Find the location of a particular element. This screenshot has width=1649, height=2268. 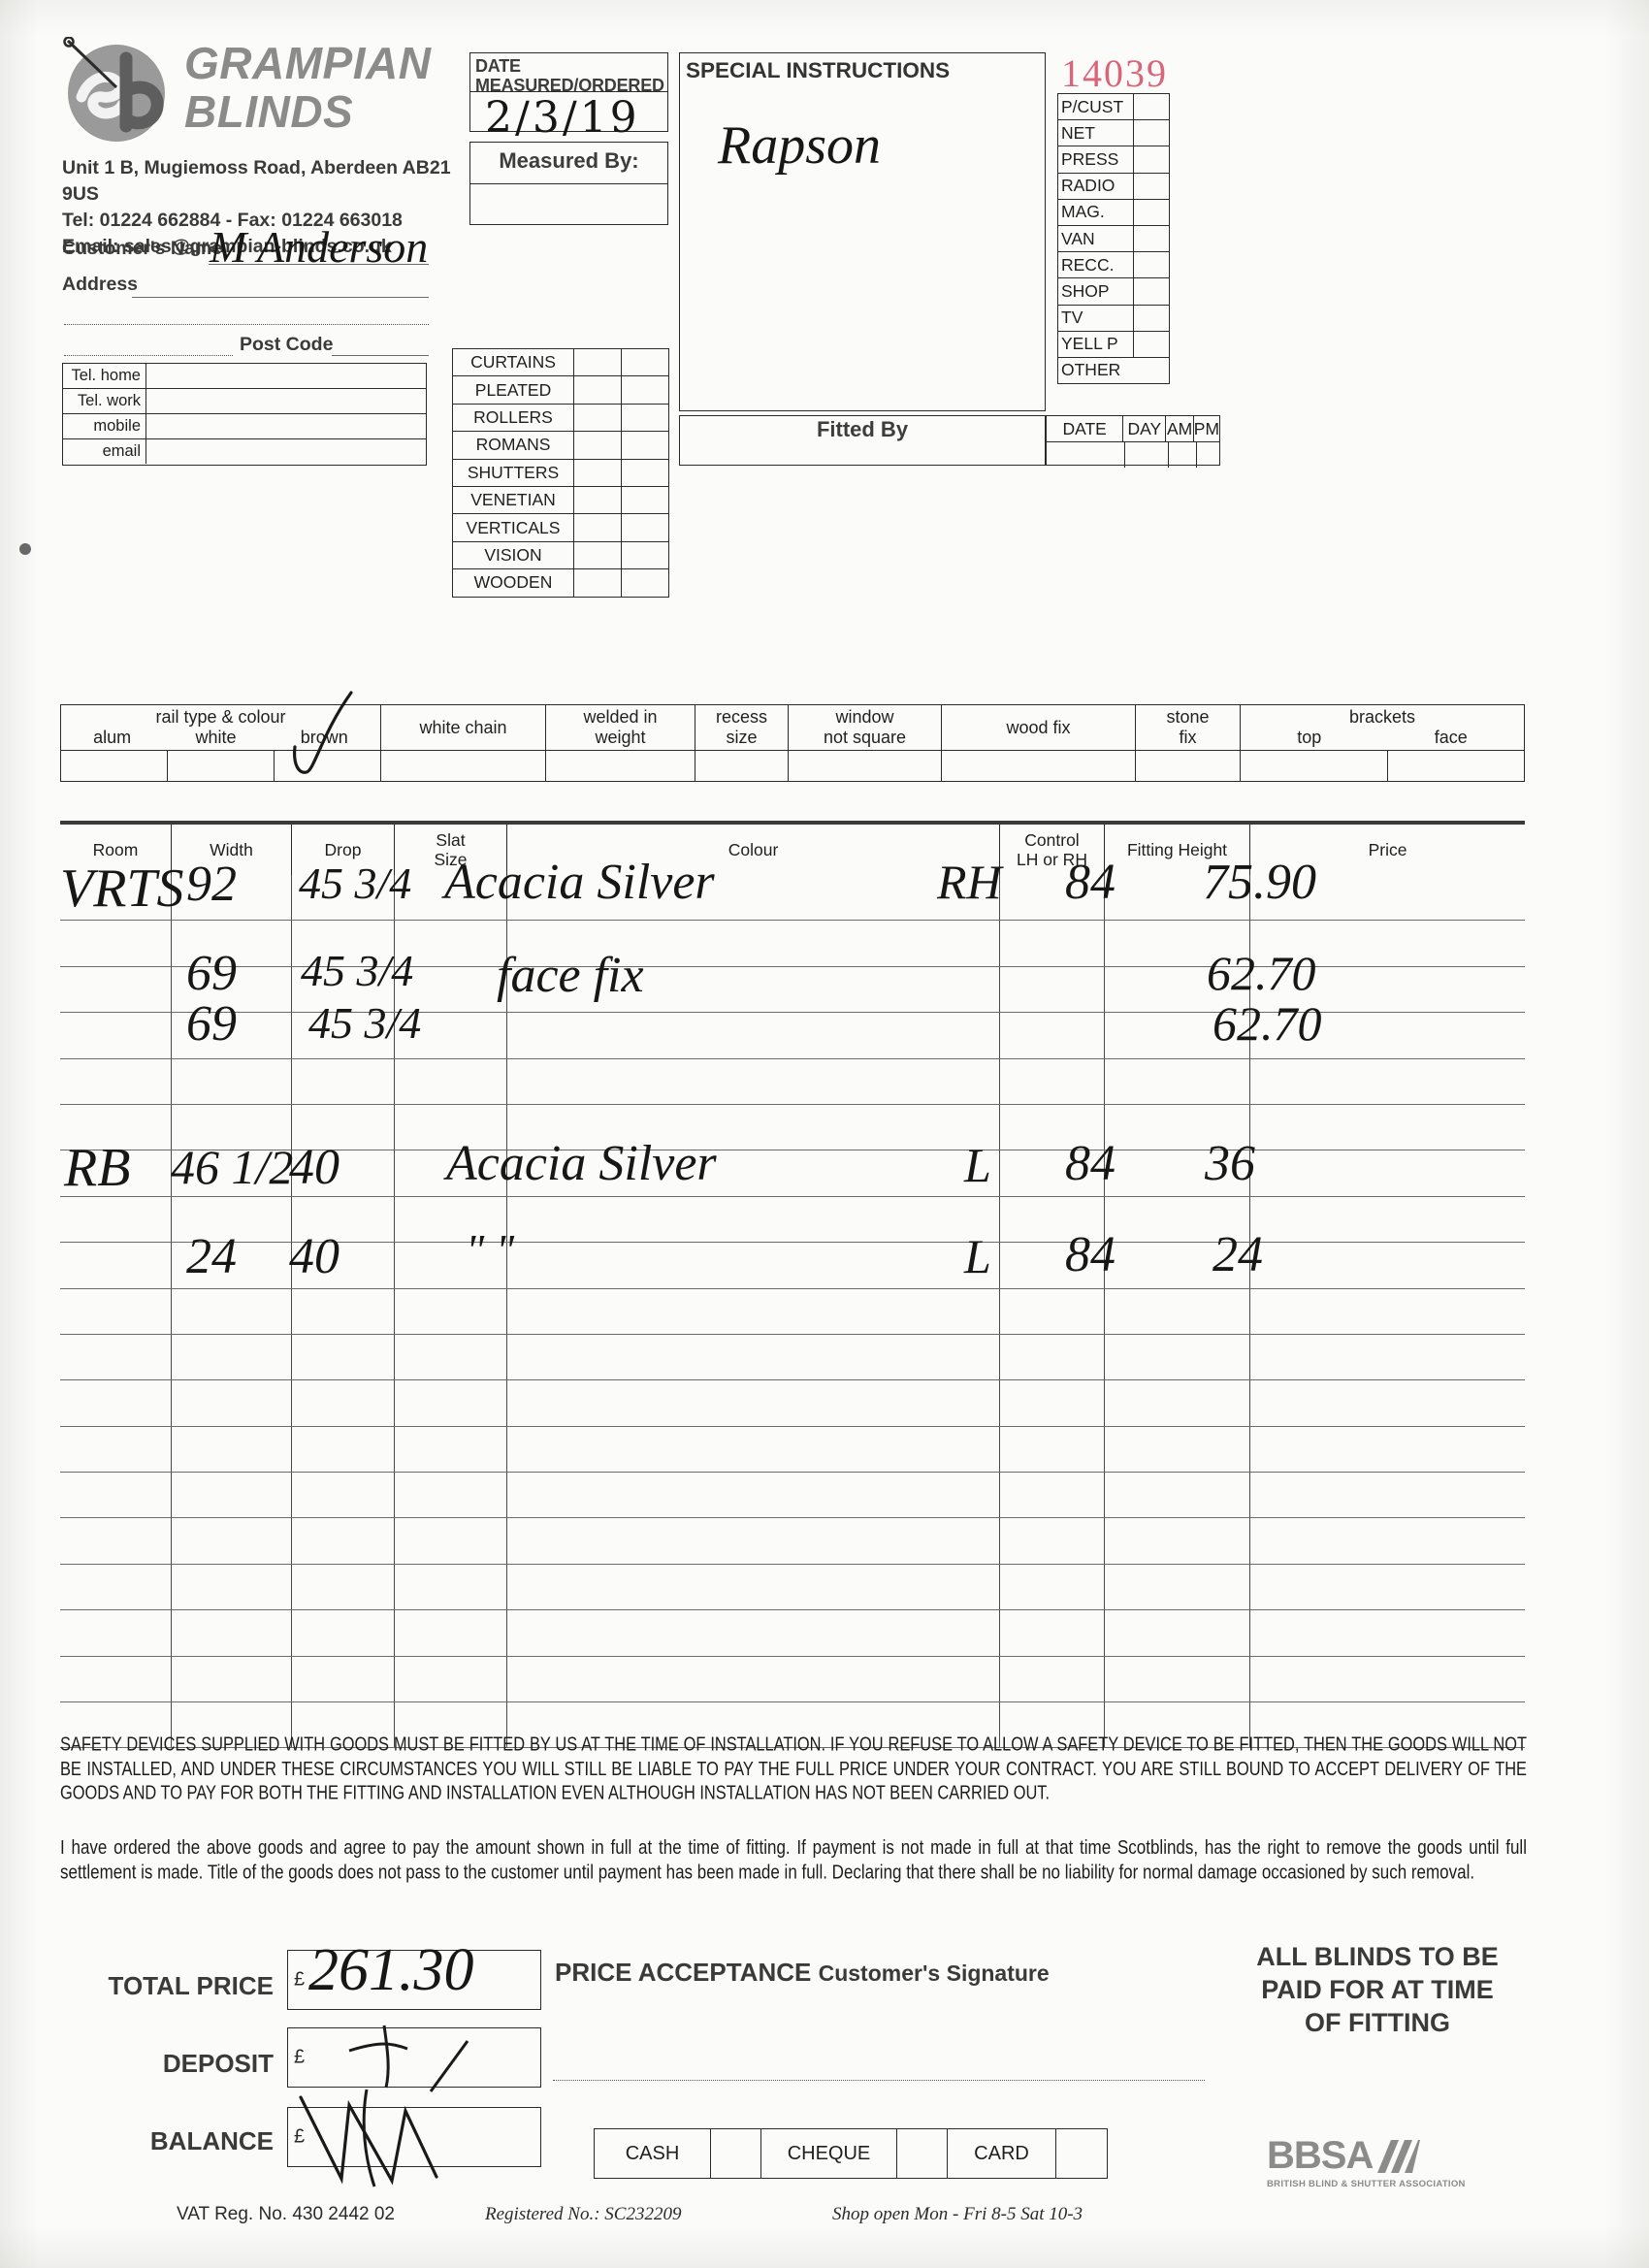

lead-source-tick-shop is located at coordinates (1151, 291).